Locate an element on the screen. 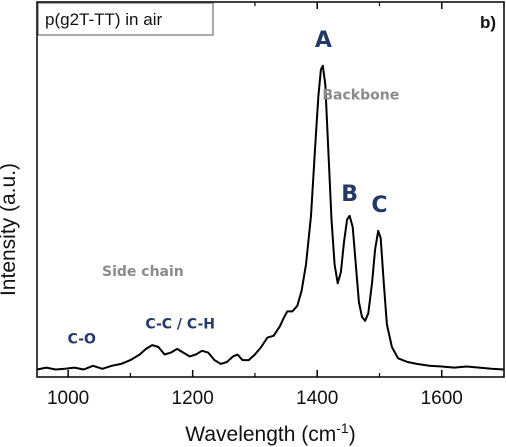 The image size is (506, 447). x-tick-label-3: 1600 is located at coordinates (442, 398).